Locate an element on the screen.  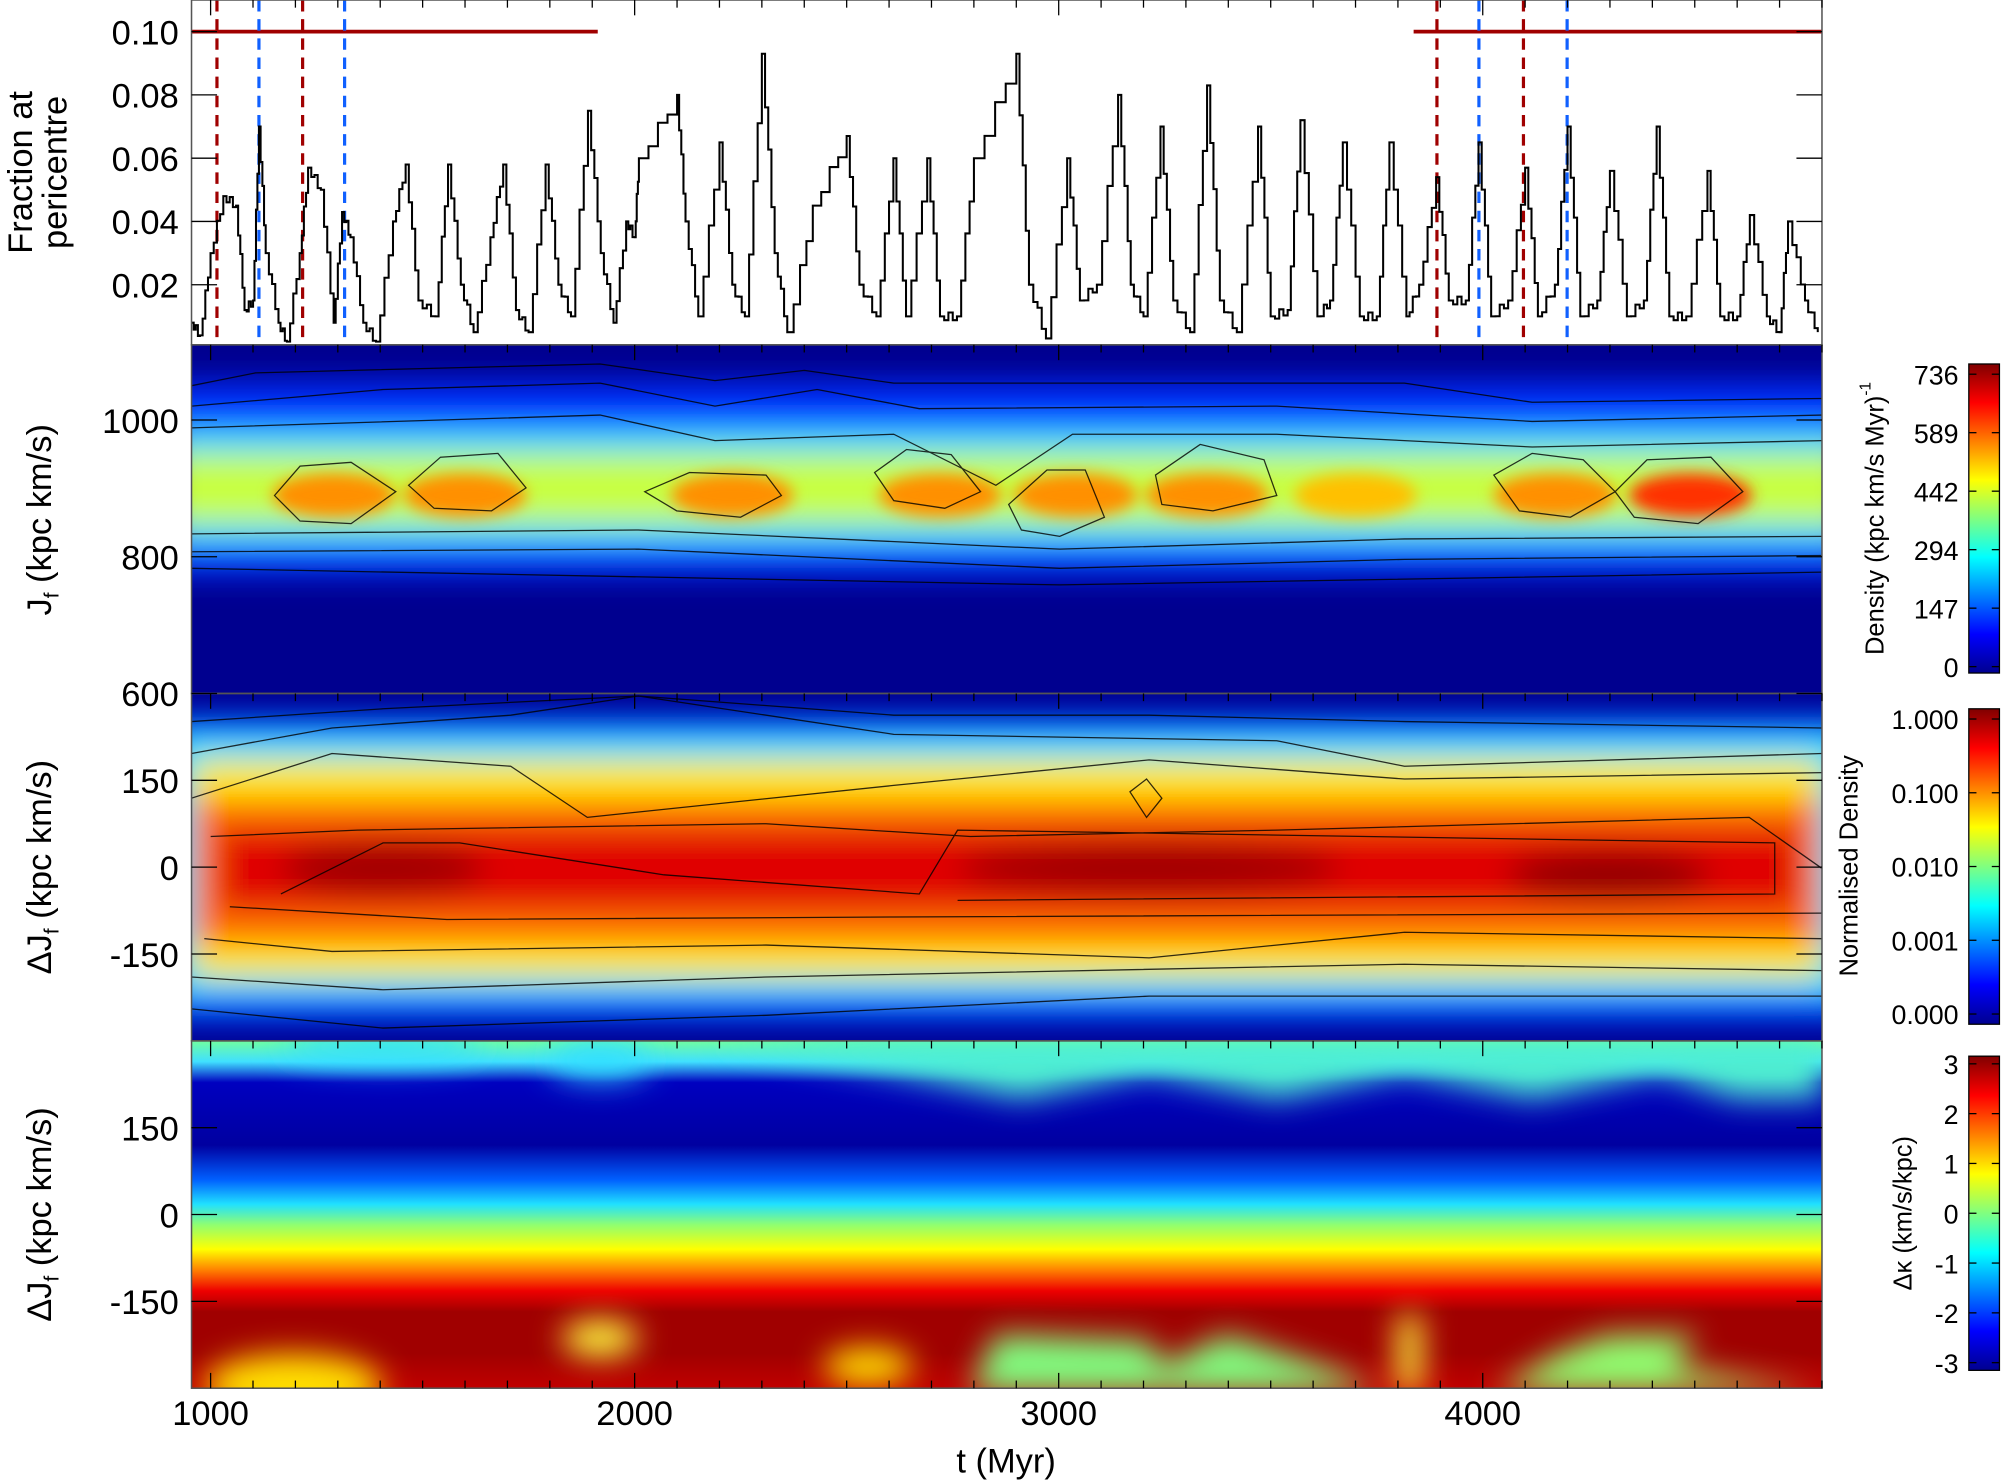
y-tick-label: 0.10 is located at coordinates (145, 33).